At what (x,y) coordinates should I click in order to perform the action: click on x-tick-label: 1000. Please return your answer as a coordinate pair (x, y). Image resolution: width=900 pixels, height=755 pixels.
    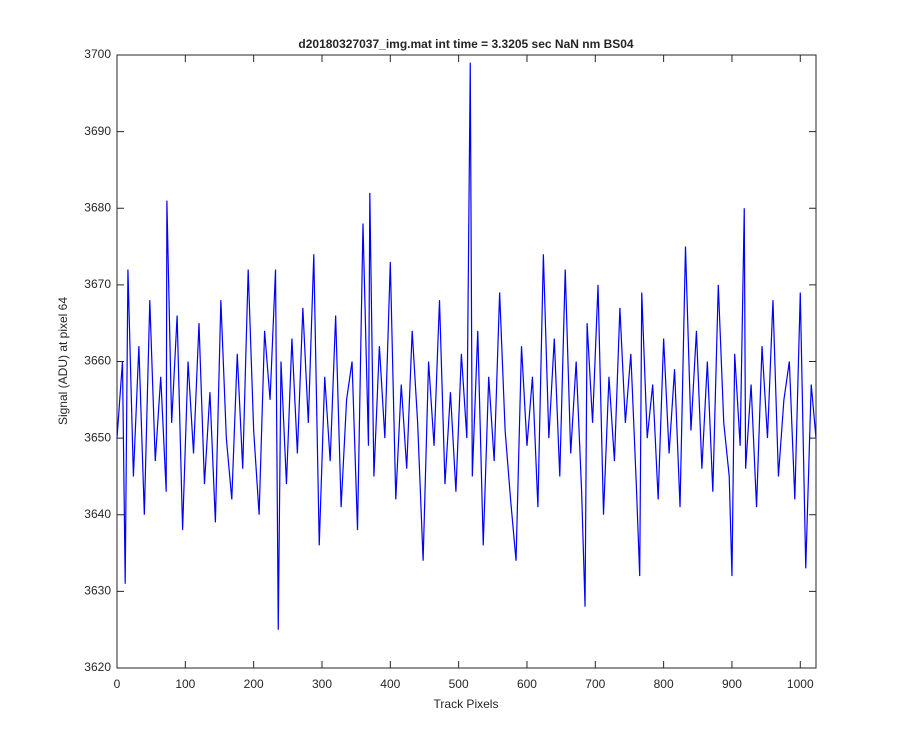
    Looking at the image, I should click on (800, 684).